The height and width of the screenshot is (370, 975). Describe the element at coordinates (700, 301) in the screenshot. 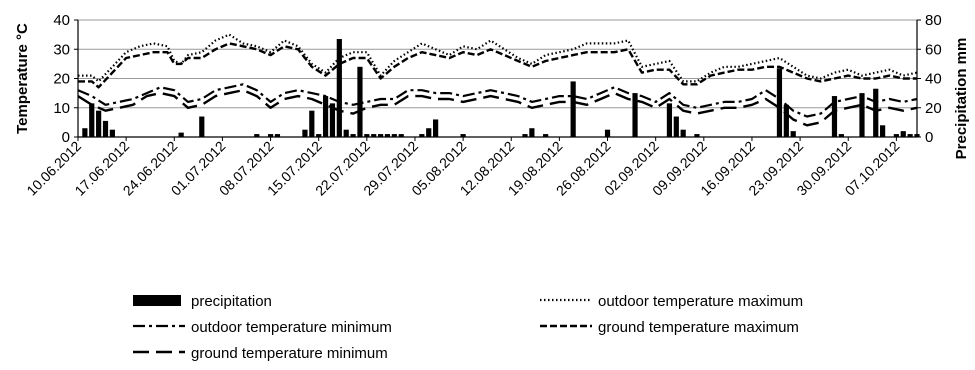

I see `legend-label: outdoor temperature maximum` at that location.